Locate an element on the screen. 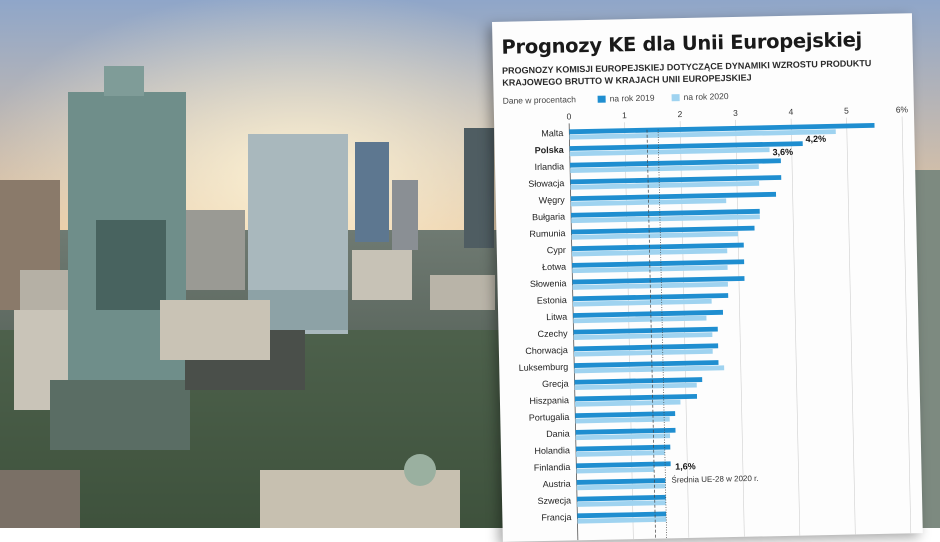 The width and height of the screenshot is (940, 542). category-label: Polska is located at coordinates (550, 150).